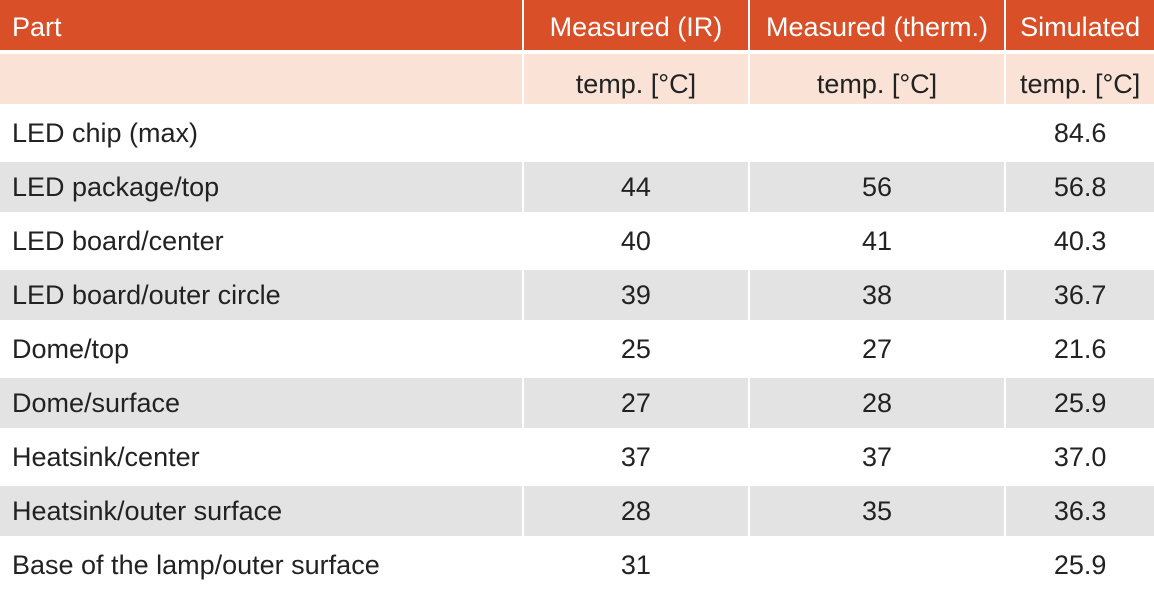  I want to click on cell-measured-ir: 37, so click(635, 456).